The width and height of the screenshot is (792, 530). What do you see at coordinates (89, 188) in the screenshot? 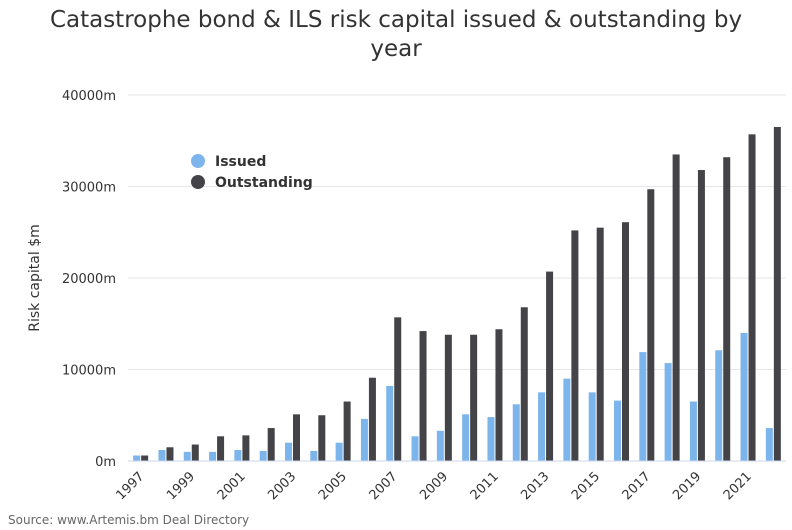
I see `y-tick-label: 30000m` at bounding box center [89, 188].